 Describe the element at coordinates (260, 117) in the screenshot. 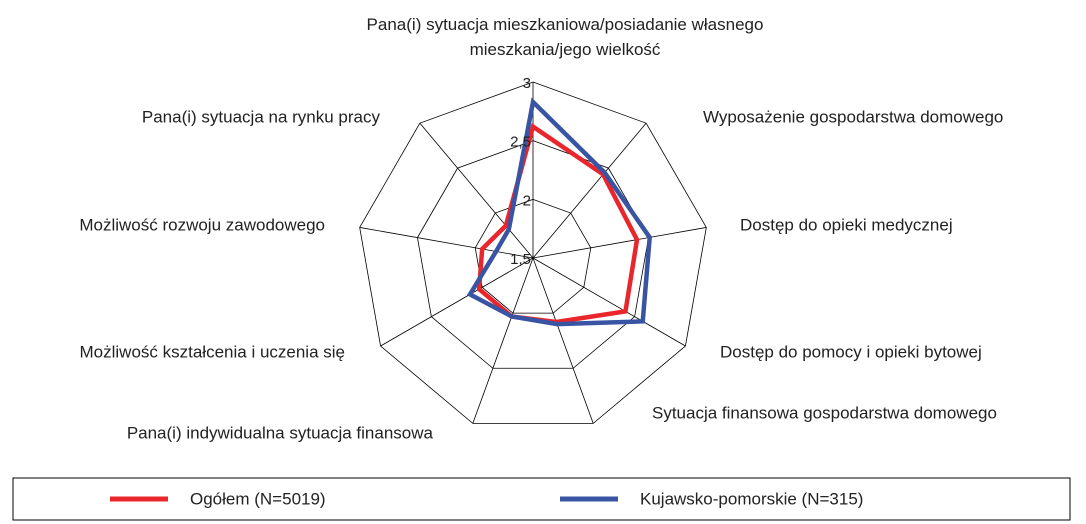

I see `category-label: Pana(i) sytuacja na rynku pracy` at that location.